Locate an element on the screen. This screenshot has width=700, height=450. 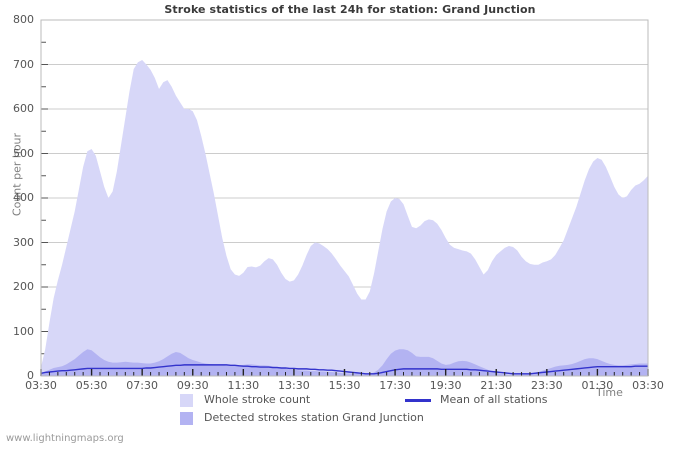
y-tick-label: 700 is located at coordinates (23, 64).